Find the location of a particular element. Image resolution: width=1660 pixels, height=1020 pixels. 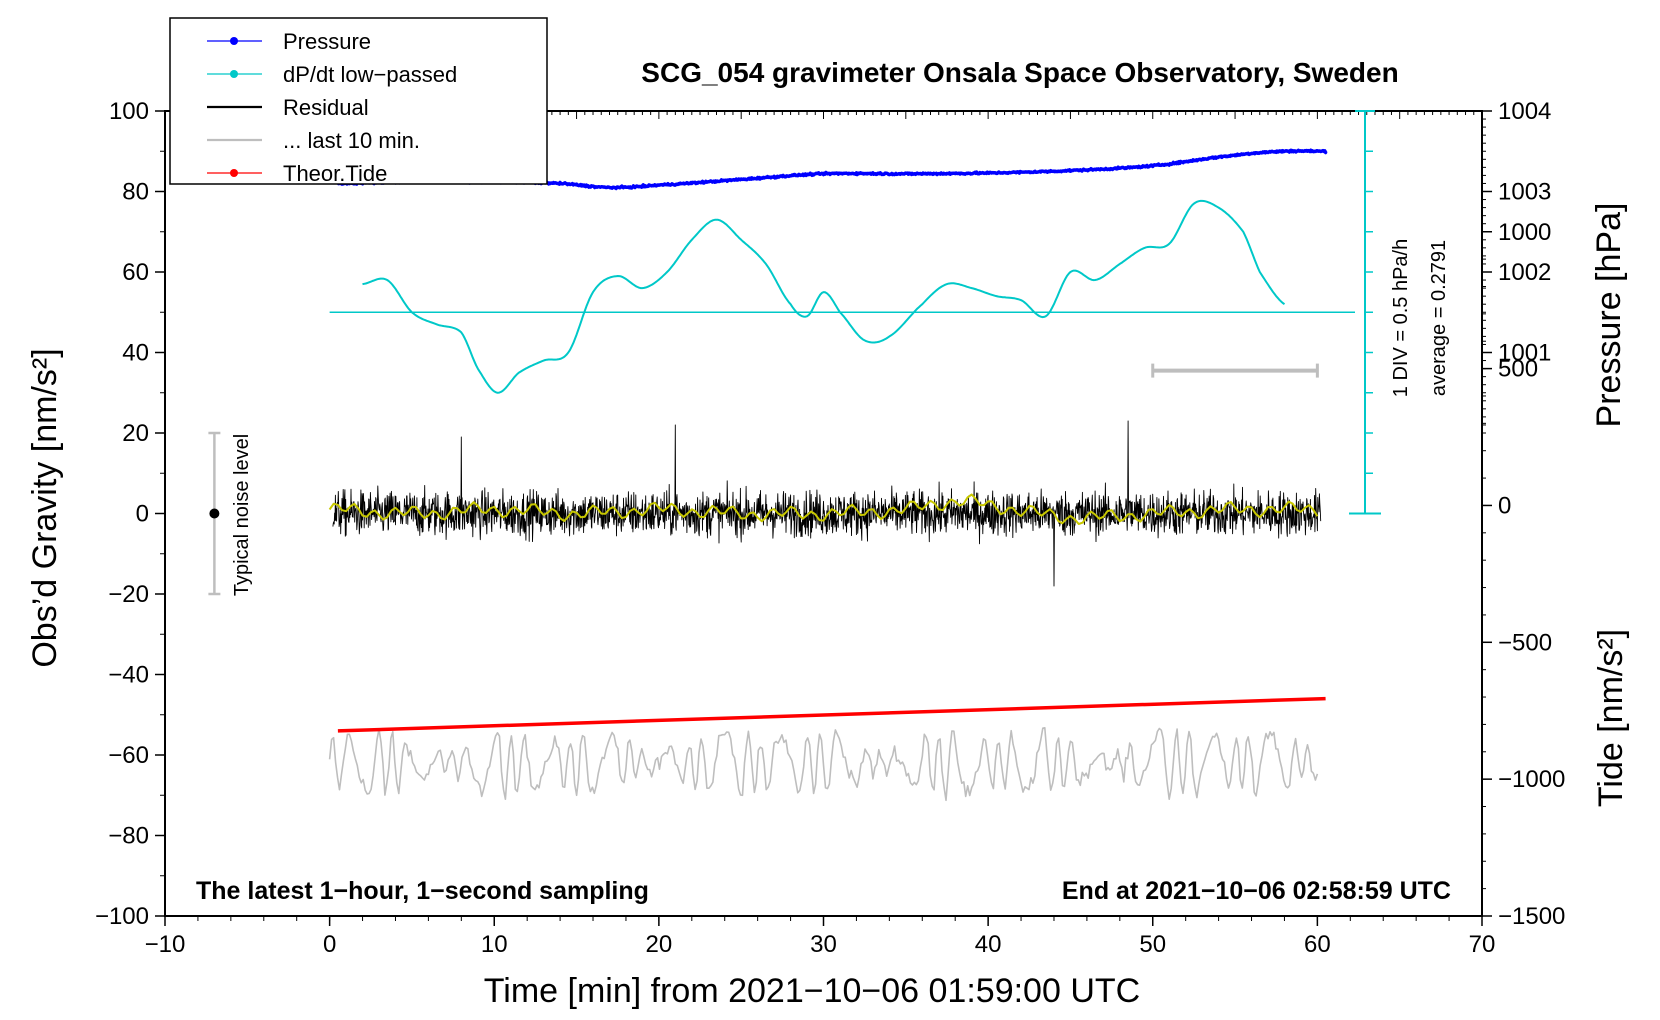

tide-series is located at coordinates (831, 714).